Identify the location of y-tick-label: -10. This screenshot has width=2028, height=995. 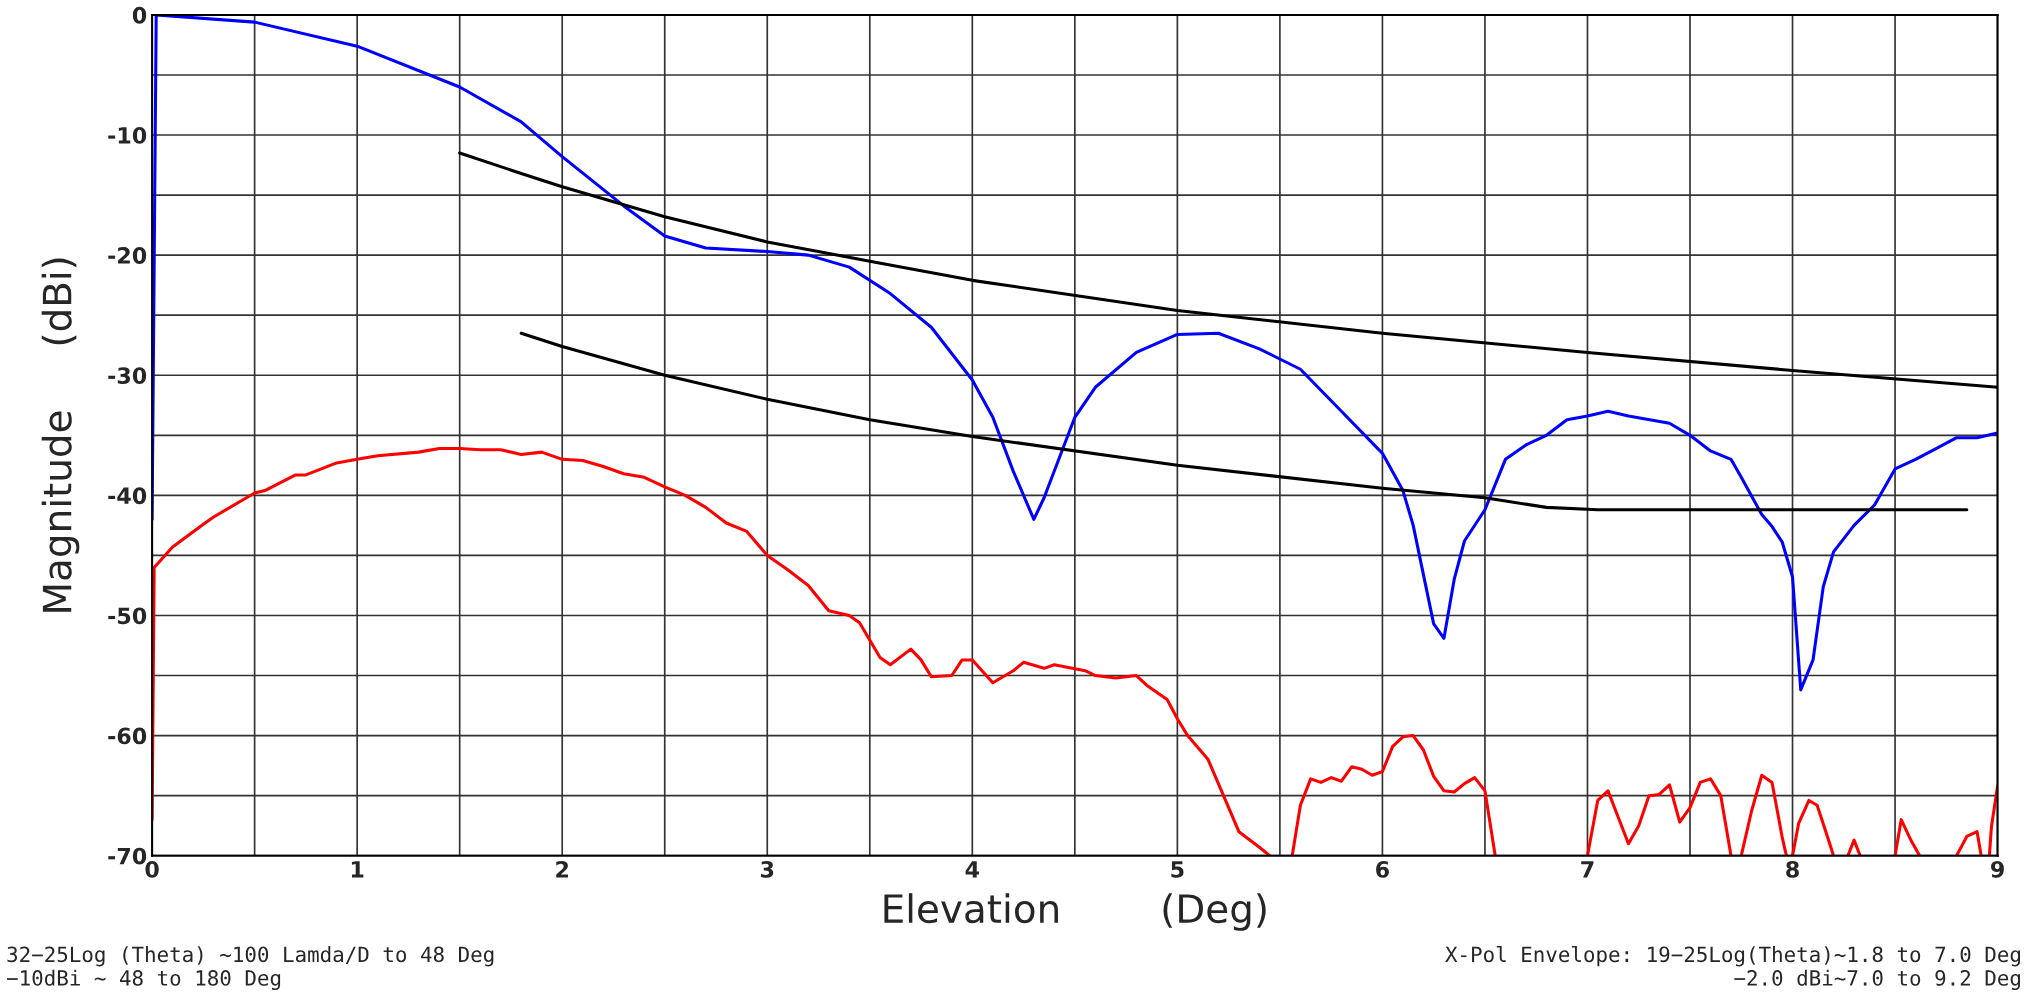
(127, 135).